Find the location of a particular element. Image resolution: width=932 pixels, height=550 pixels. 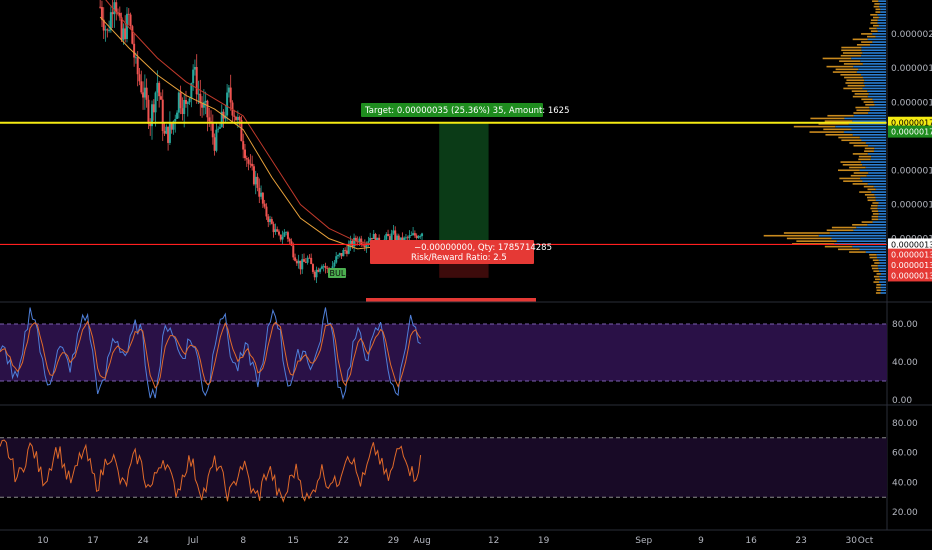

stochastic-axis: 80.00 40.00 0.00 is located at coordinates (905, 363).